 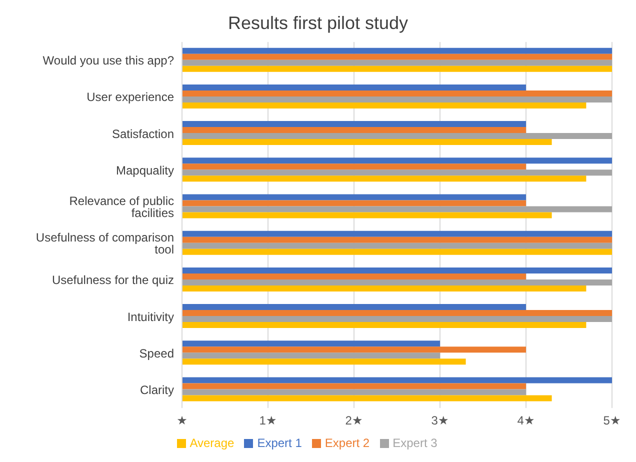 What do you see at coordinates (415, 443) in the screenshot?
I see `legend-label: Expert 3` at bounding box center [415, 443].